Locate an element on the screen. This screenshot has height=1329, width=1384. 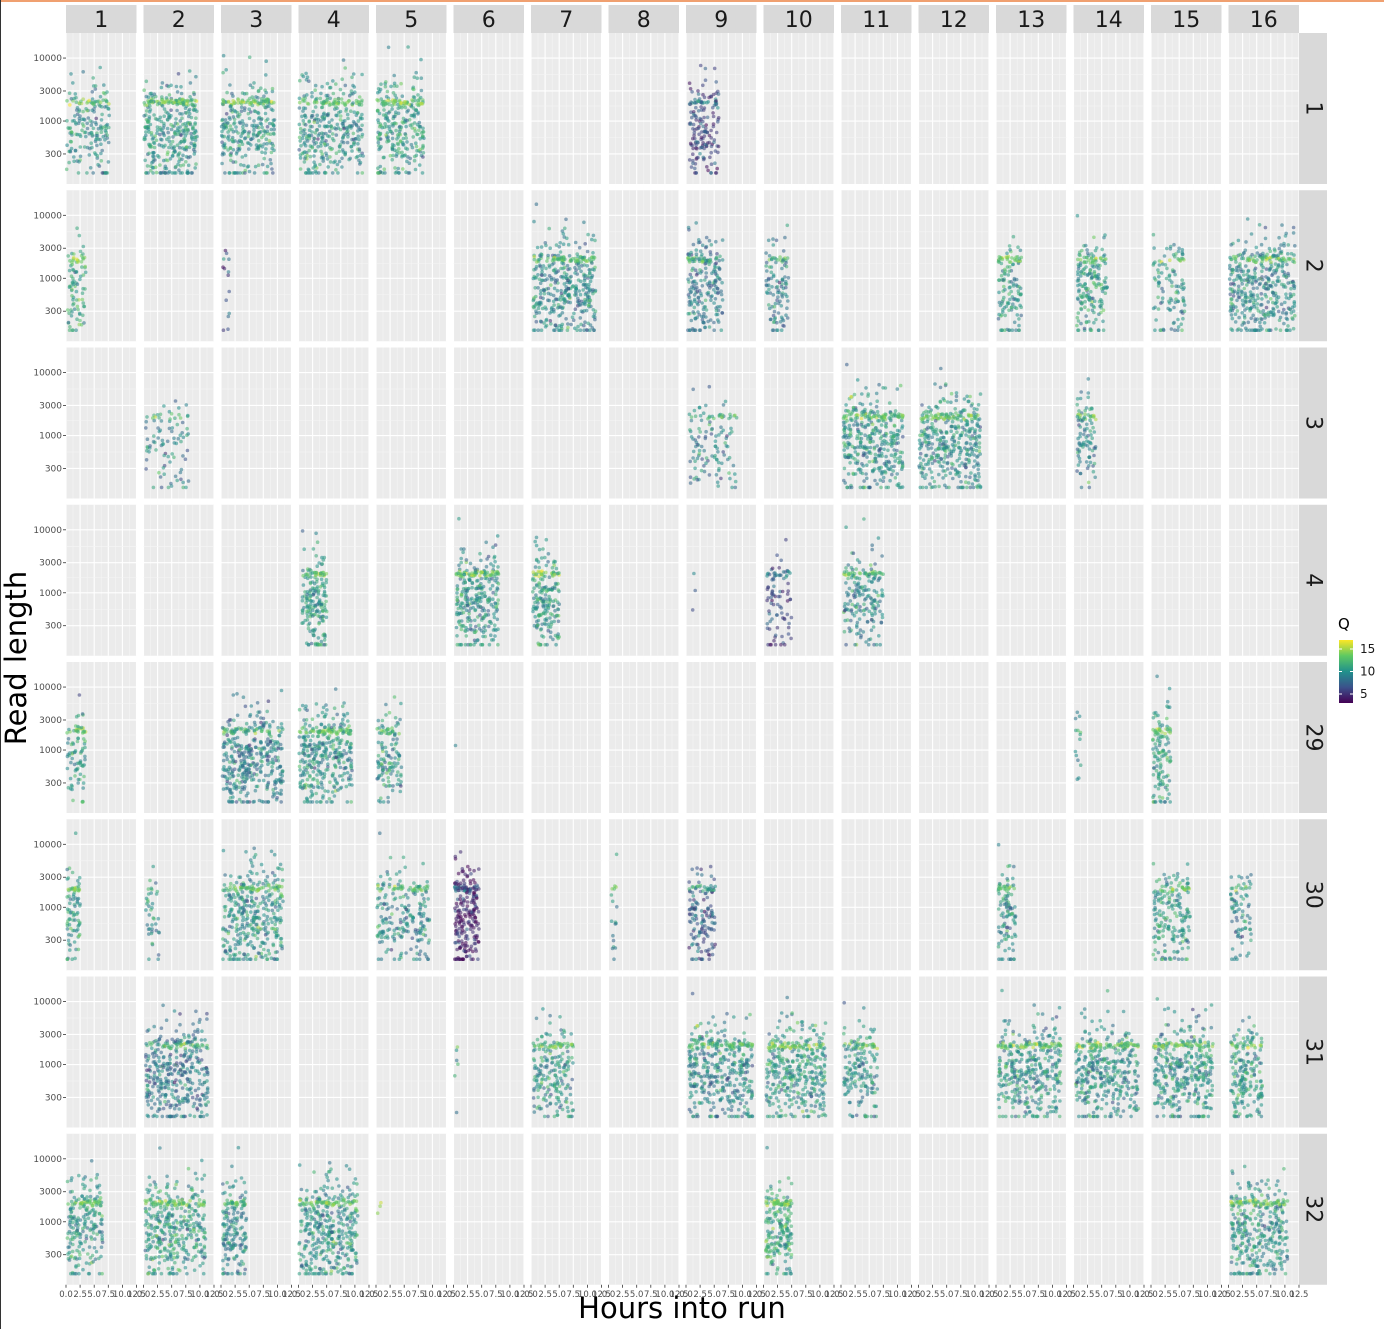
row-strip-label: 2 is located at coordinates (1313, 266).